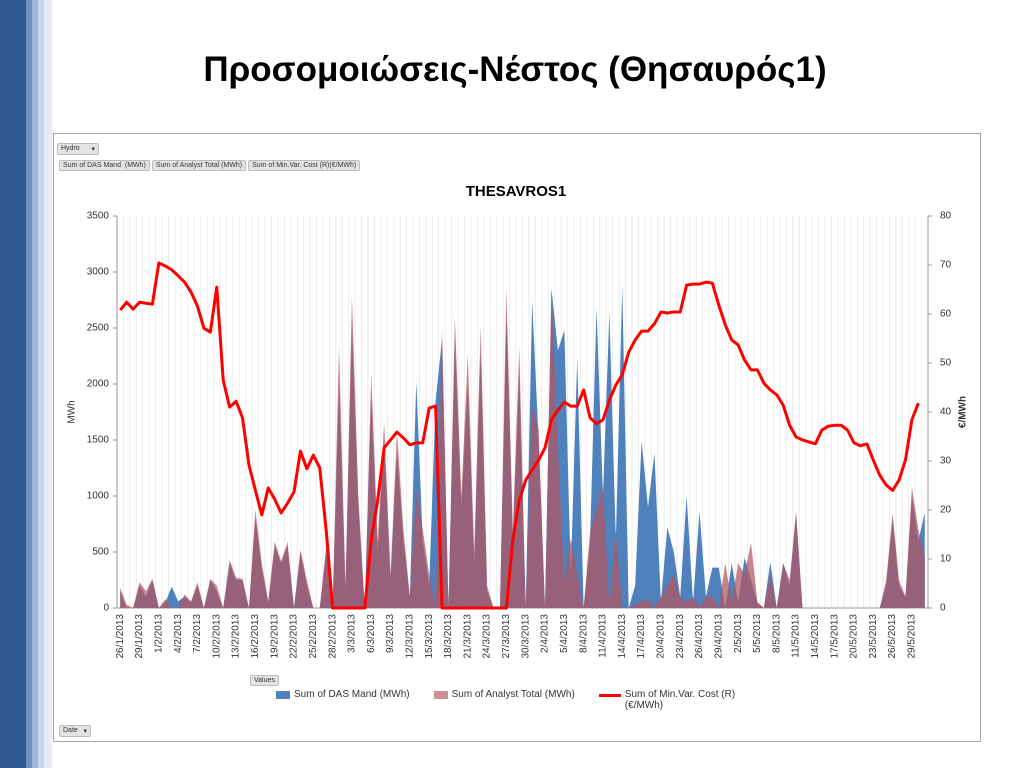 Image resolution: width=1024 pixels, height=768 pixels. I want to click on legend-item: Sum of DAS Mand (MWh), so click(343, 700).